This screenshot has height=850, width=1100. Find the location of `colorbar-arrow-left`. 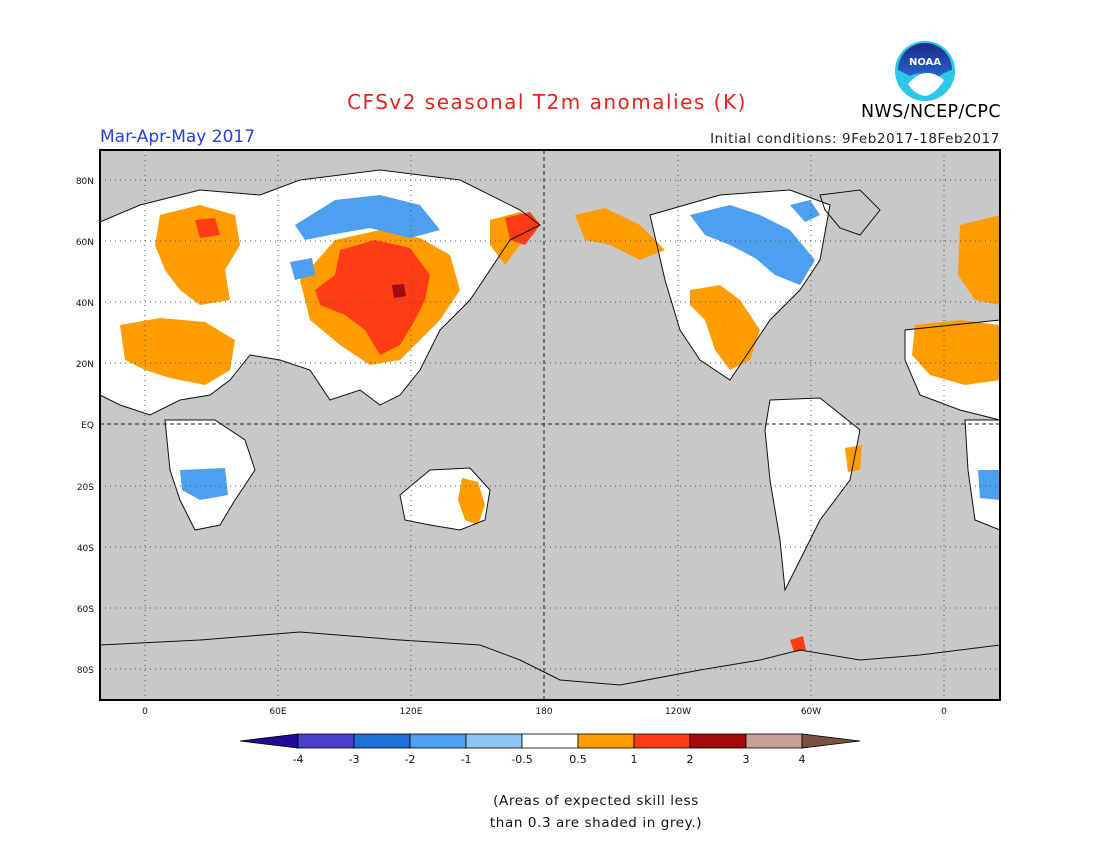

colorbar-arrow-left is located at coordinates (269, 741).